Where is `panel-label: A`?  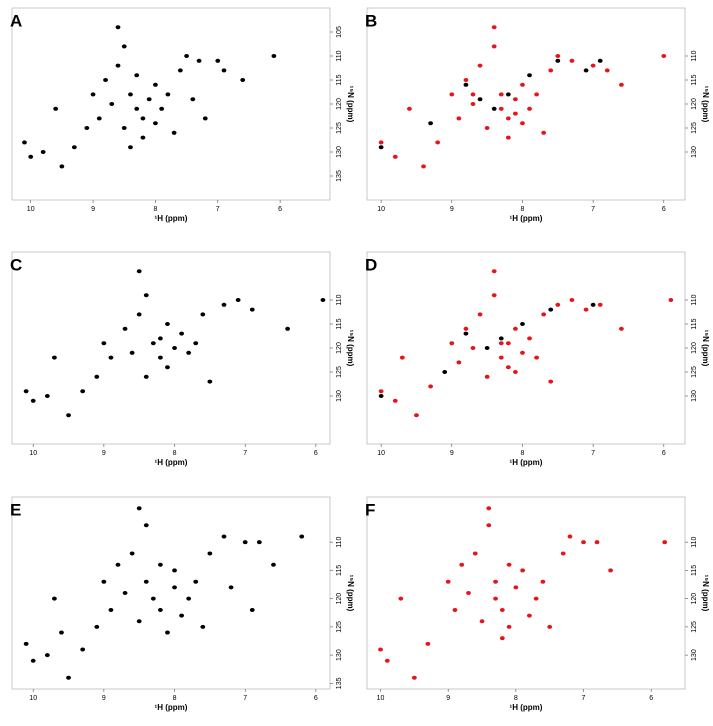
panel-label: A is located at coordinates (16, 20).